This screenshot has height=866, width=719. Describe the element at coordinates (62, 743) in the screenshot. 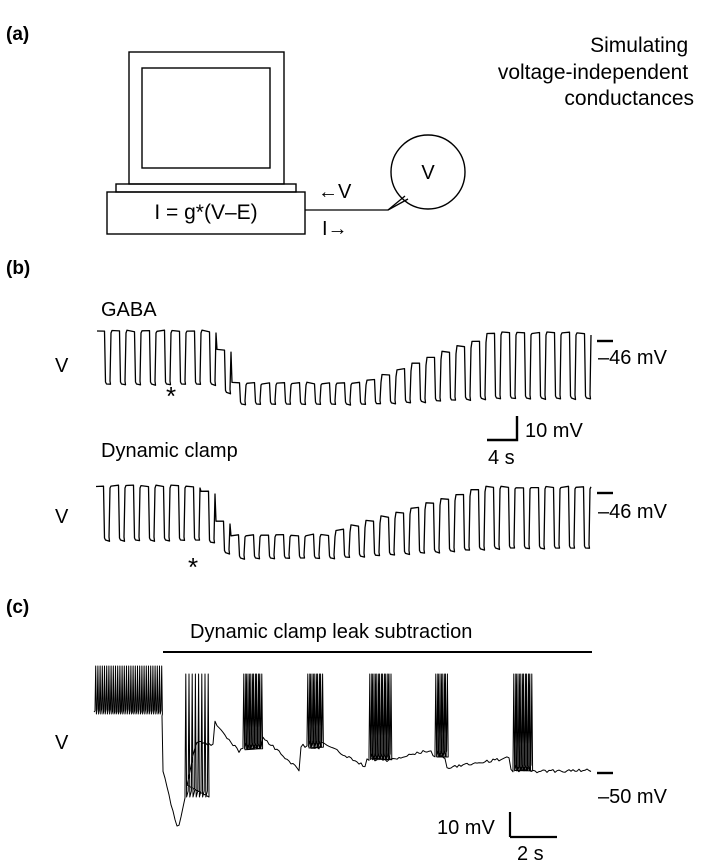

I see `trace3-v-label: V` at that location.